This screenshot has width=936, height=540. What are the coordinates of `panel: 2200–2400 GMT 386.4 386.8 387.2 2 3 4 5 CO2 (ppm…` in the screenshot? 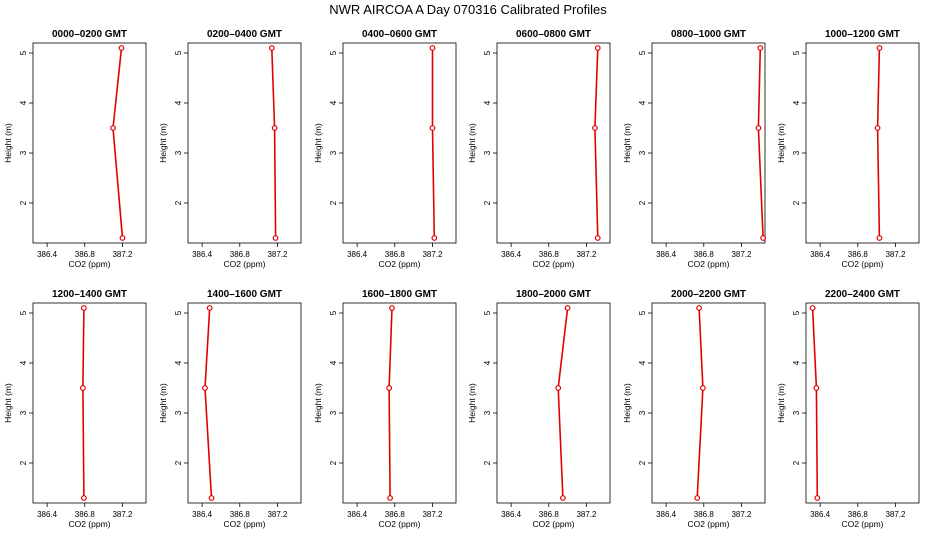 It's located at (848, 409).